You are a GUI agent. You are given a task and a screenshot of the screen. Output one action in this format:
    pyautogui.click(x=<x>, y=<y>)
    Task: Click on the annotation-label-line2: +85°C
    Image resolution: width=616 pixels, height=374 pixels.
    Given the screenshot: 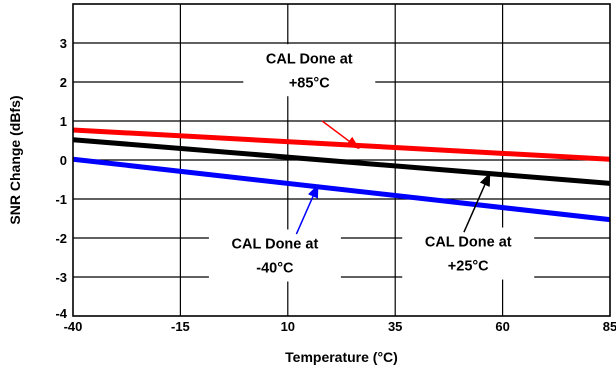 What is the action you would take?
    pyautogui.click(x=309, y=83)
    